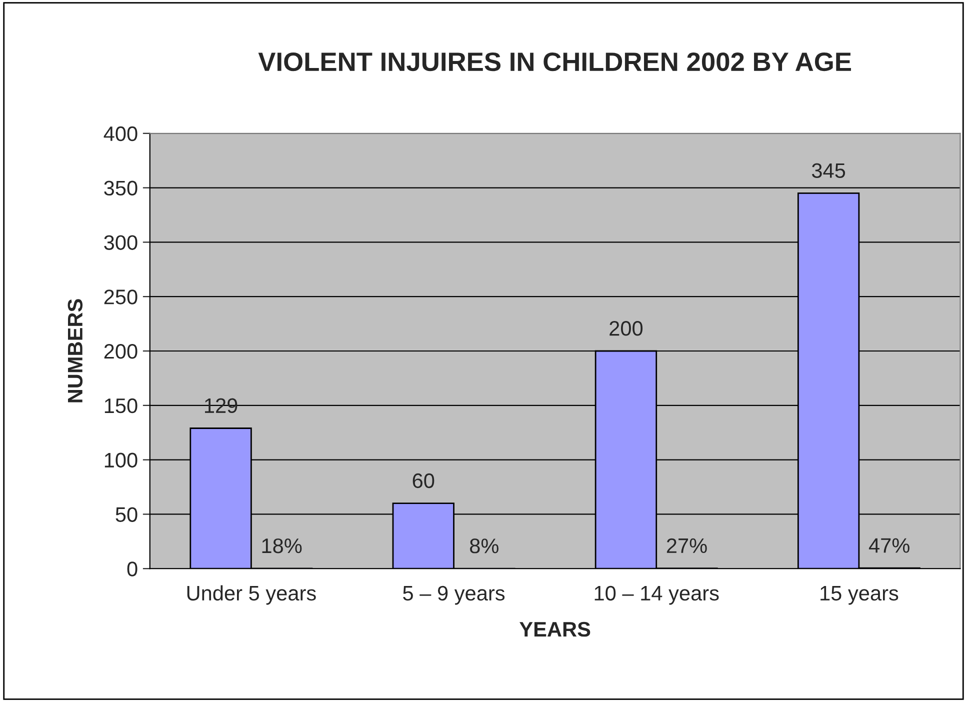  What do you see at coordinates (121, 460) in the screenshot?
I see `y-tick-label: 100` at bounding box center [121, 460].